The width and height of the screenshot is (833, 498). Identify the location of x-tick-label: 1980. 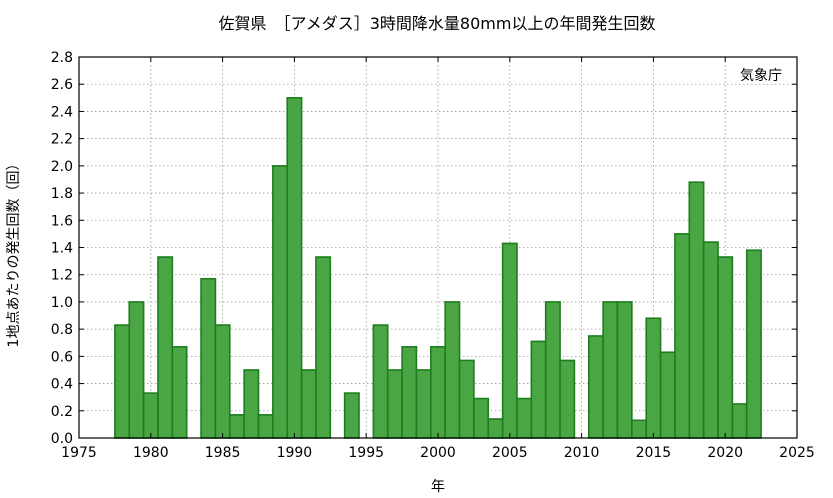
(151, 453).